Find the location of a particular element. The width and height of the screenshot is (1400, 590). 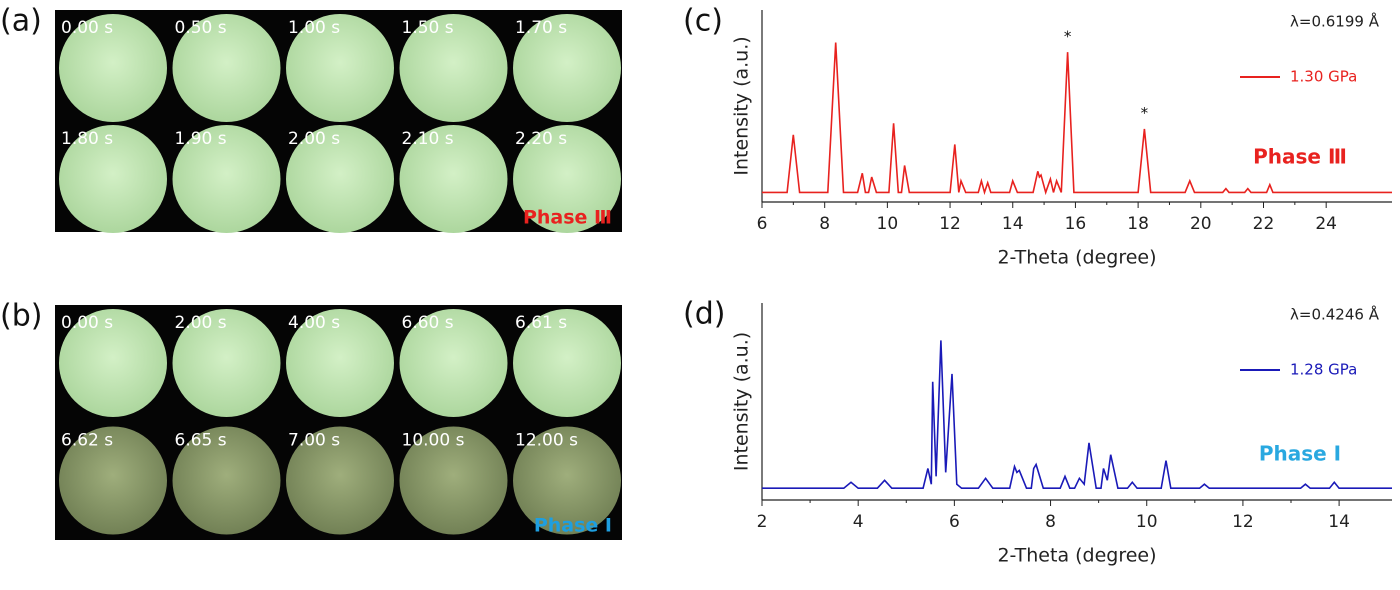

panel-label: (c) is located at coordinates (703, 21).